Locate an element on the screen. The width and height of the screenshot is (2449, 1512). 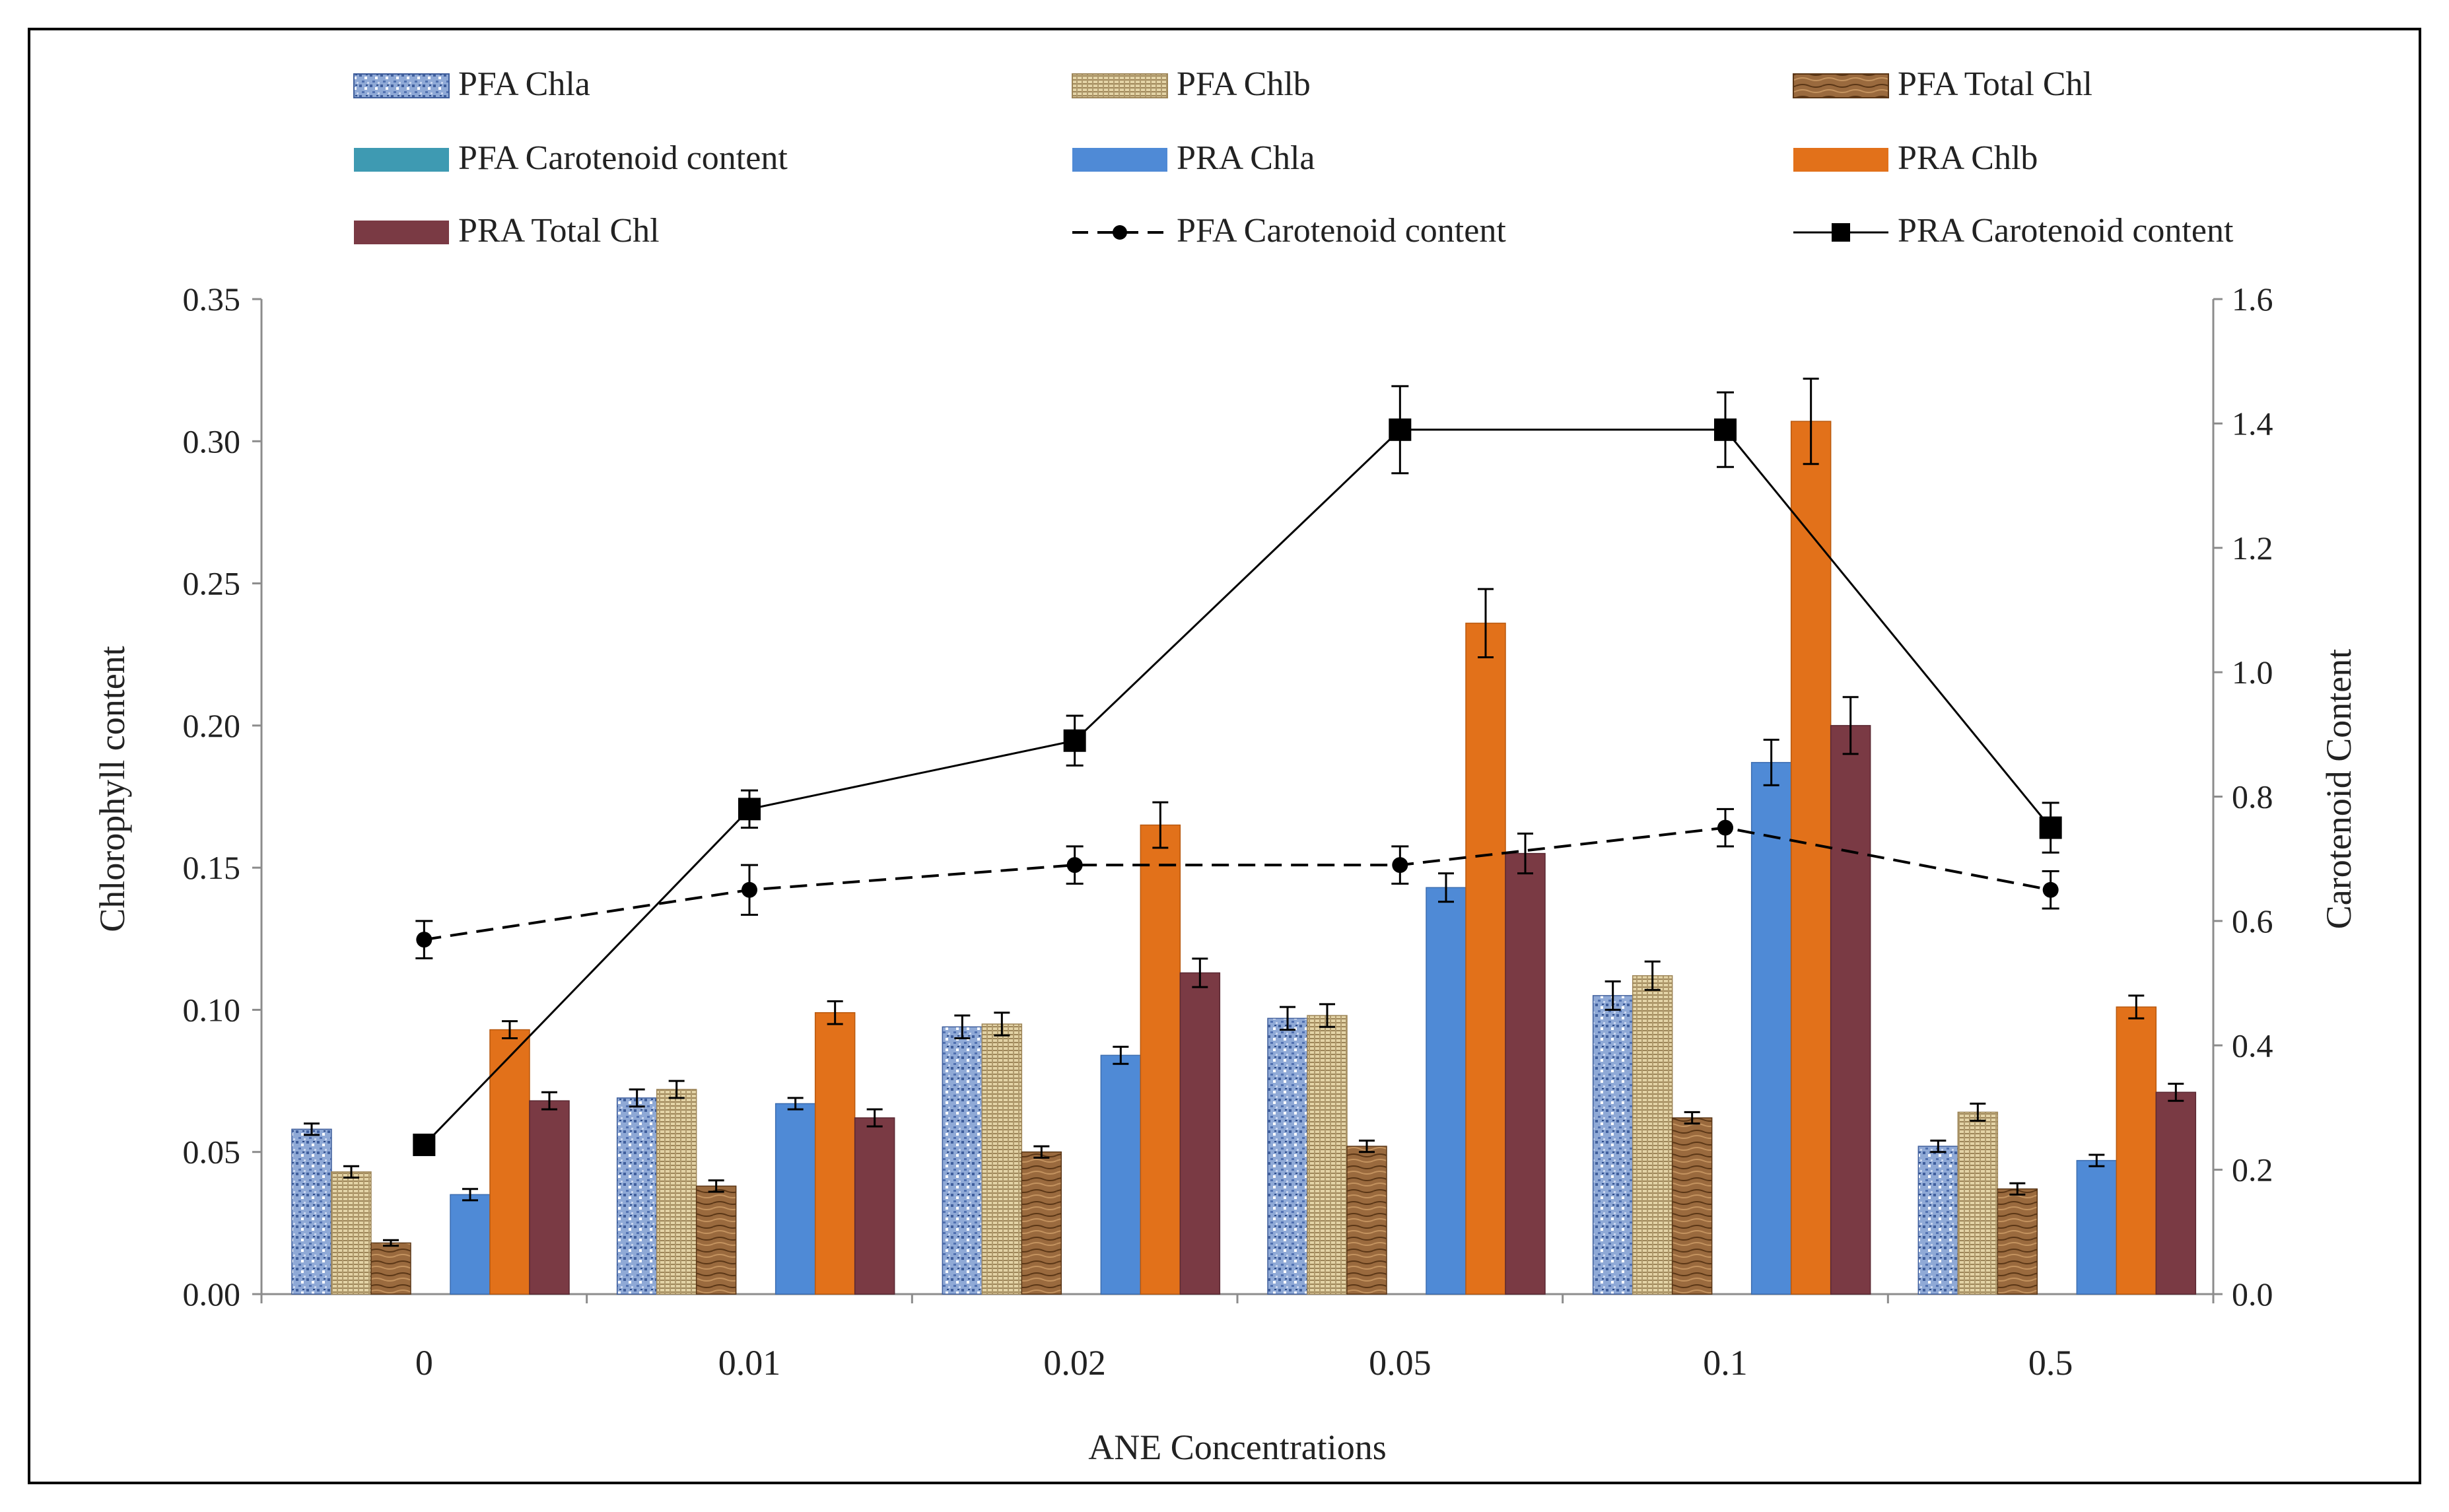
x-tick-label: 0.02 is located at coordinates (1074, 1363).